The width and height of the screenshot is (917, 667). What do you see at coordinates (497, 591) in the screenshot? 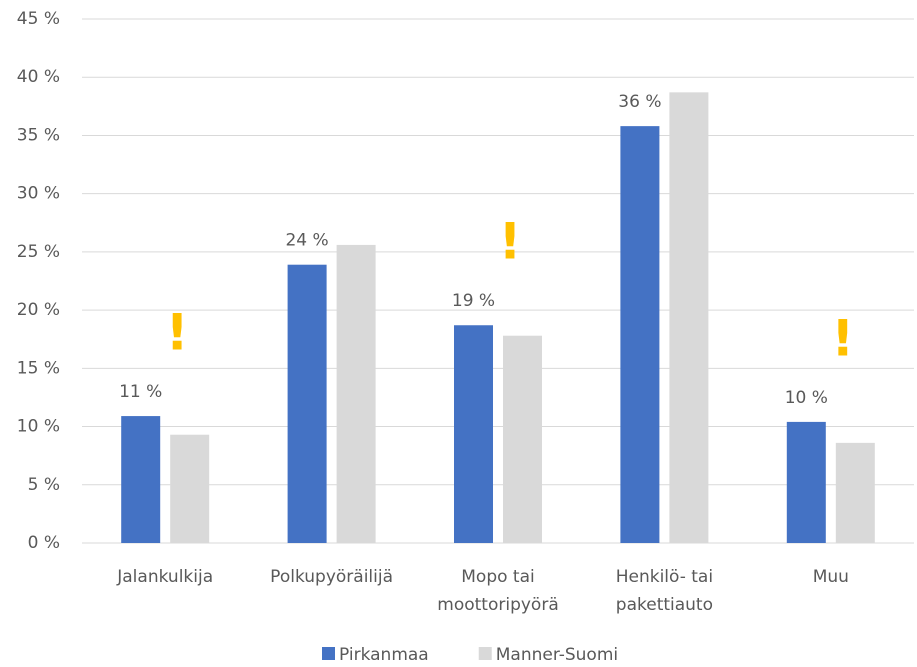
I see `x-tick-label: Mopo tai moottoripyörä` at bounding box center [497, 591].